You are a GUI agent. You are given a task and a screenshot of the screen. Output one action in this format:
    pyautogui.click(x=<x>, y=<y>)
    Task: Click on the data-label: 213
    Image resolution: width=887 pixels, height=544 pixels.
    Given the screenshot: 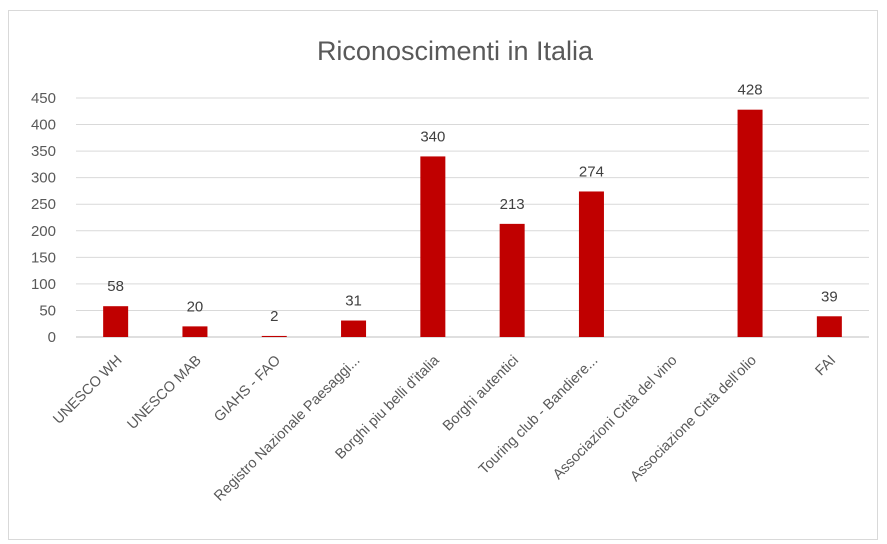 What is the action you would take?
    pyautogui.click(x=512, y=204)
    